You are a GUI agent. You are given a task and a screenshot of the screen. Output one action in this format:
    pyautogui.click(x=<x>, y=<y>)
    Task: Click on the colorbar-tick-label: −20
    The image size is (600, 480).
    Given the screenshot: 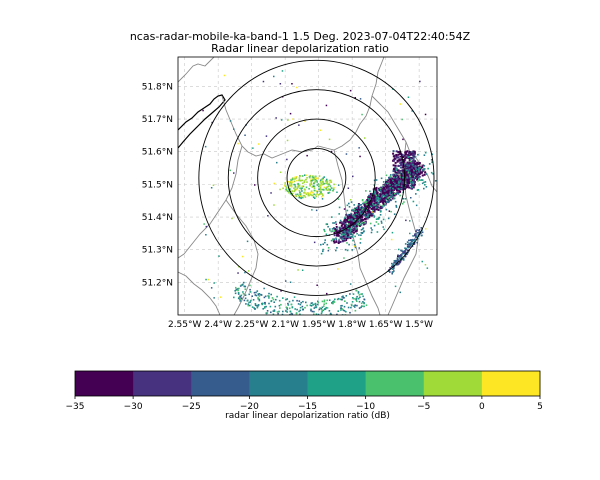 What is the action you would take?
    pyautogui.click(x=249, y=407)
    